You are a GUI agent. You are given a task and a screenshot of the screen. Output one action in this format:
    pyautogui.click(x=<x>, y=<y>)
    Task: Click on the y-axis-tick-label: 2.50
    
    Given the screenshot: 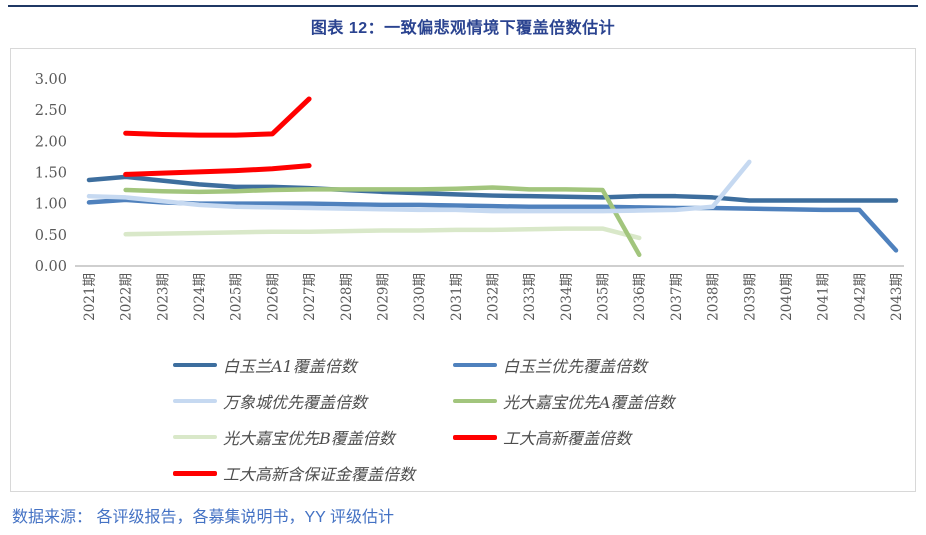 What is the action you would take?
    pyautogui.click(x=51, y=111)
    